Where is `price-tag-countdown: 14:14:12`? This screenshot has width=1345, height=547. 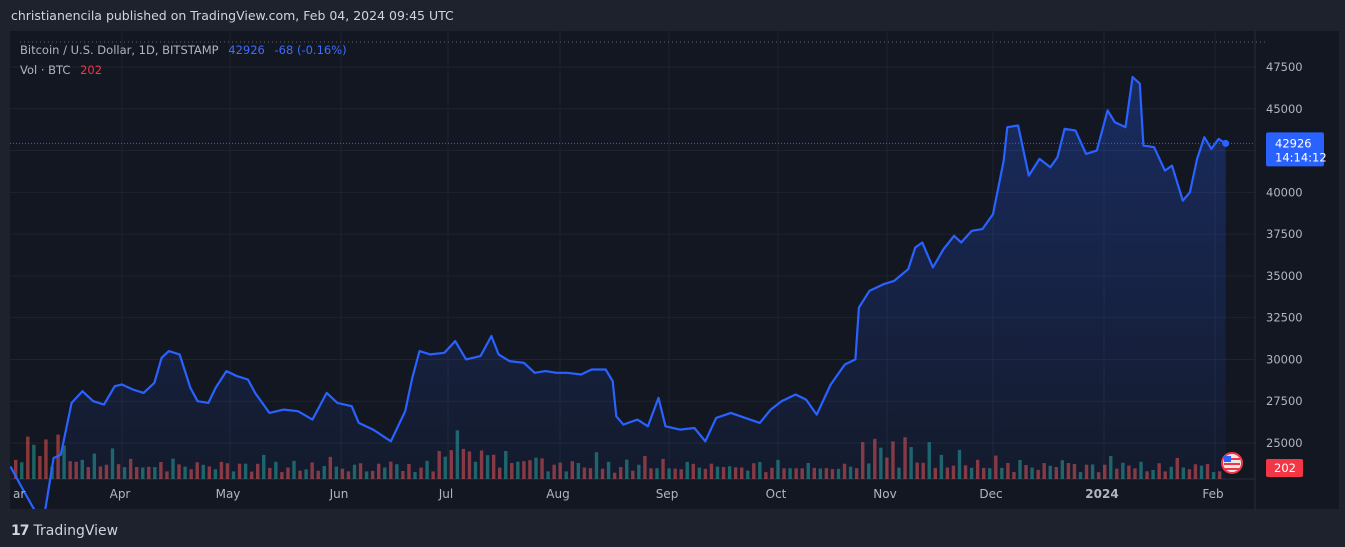 price-tag-countdown: 14:14:12 is located at coordinates (1301, 157).